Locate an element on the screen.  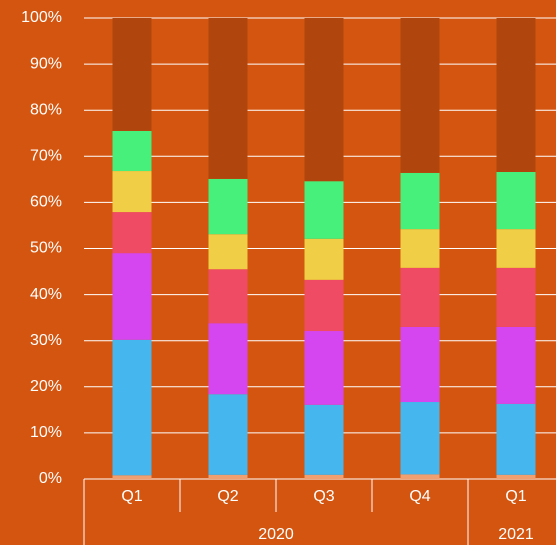
y-tick-label: 60% is located at coordinates (46, 202).